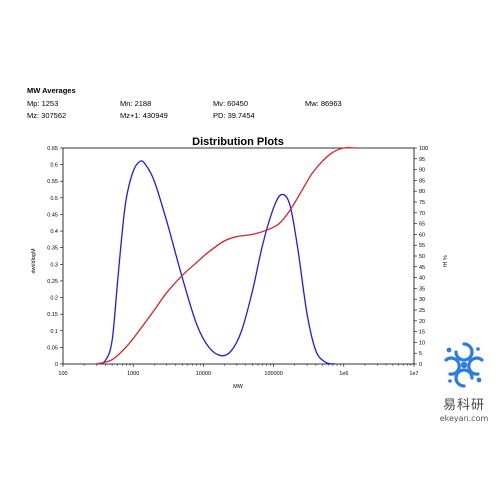 The height and width of the screenshot is (500, 500). What do you see at coordinates (463, 405) in the screenshot?
I see `brand-name: 易科研` at bounding box center [463, 405].